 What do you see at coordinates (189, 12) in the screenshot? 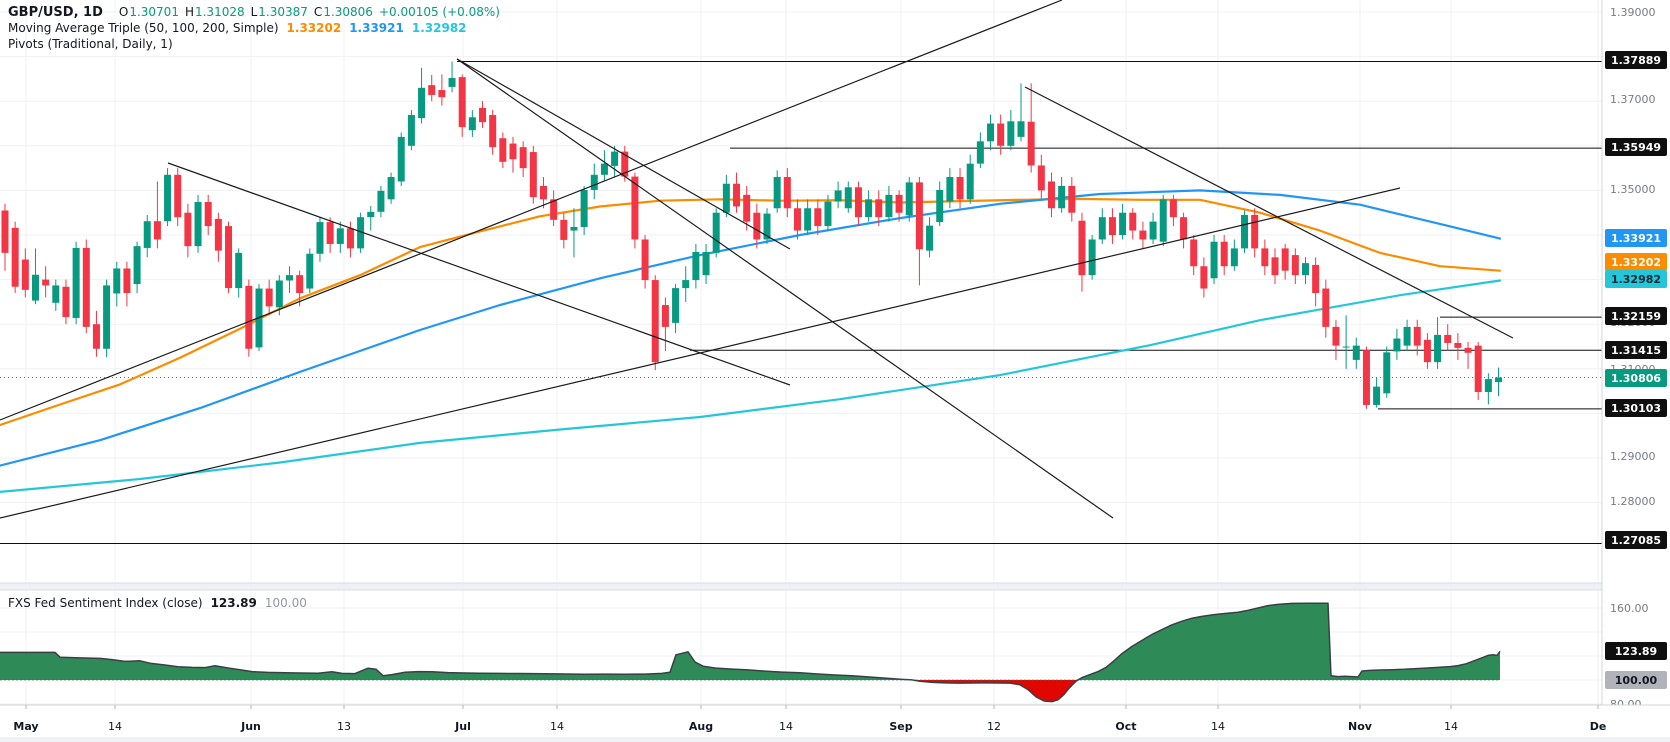
I see `high-label: H` at bounding box center [189, 12].